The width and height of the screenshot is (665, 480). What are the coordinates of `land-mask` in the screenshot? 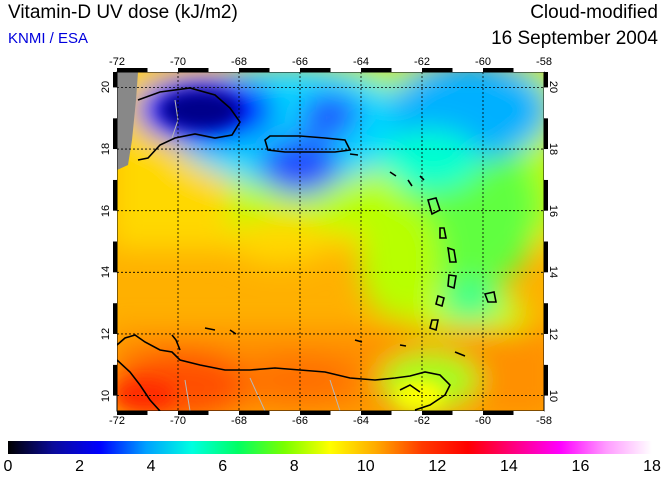 It's located at (127, 121).